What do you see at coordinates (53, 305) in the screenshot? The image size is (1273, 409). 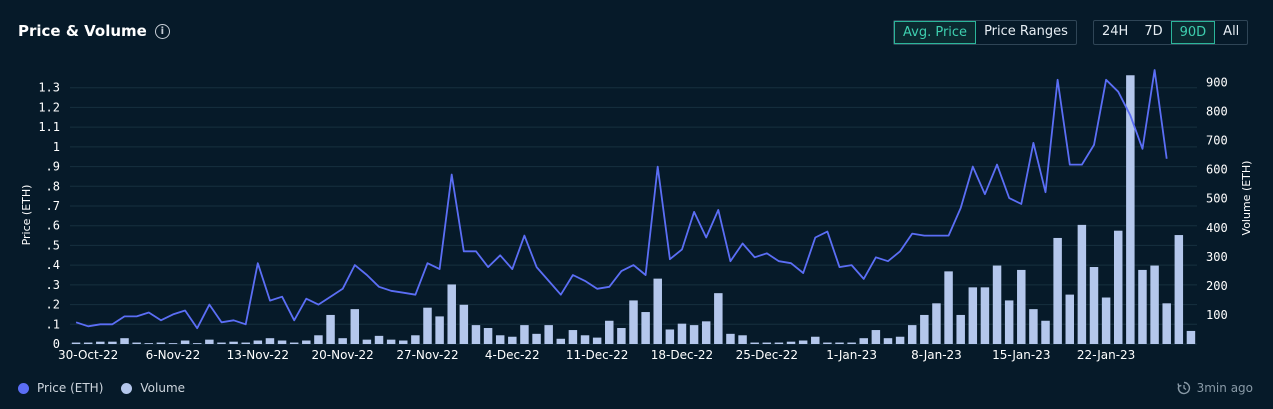 I see `y-left-tick-label: .2` at bounding box center [53, 305].